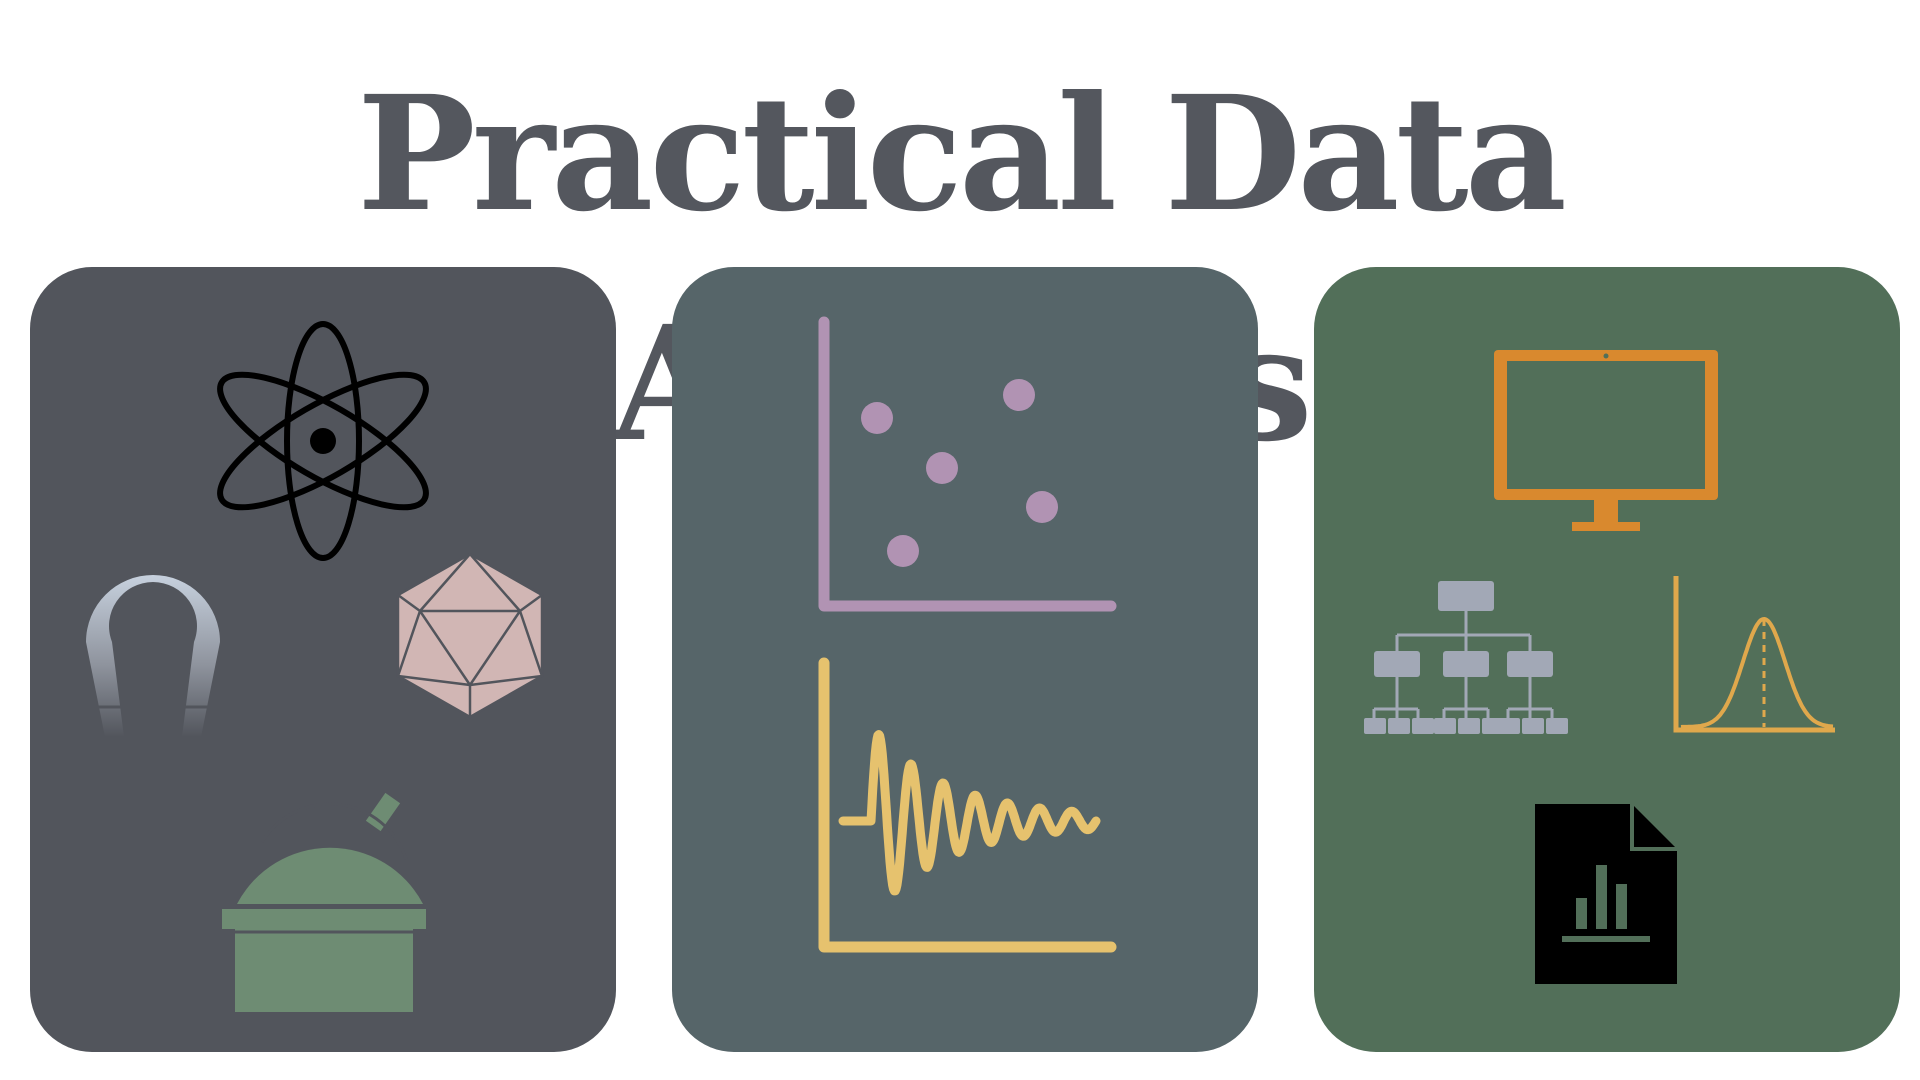  I want to click on damped-oscillation-icon, so click(967, 805).